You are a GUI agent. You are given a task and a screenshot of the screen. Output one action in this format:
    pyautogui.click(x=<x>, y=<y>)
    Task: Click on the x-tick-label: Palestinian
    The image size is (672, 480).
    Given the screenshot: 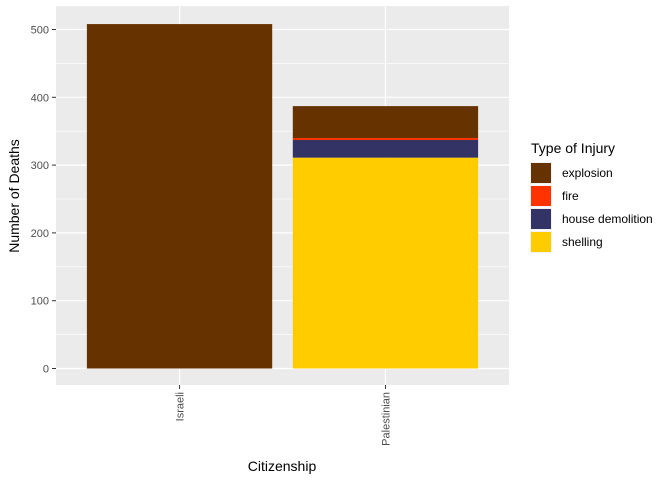 What is the action you would take?
    pyautogui.click(x=386, y=419)
    